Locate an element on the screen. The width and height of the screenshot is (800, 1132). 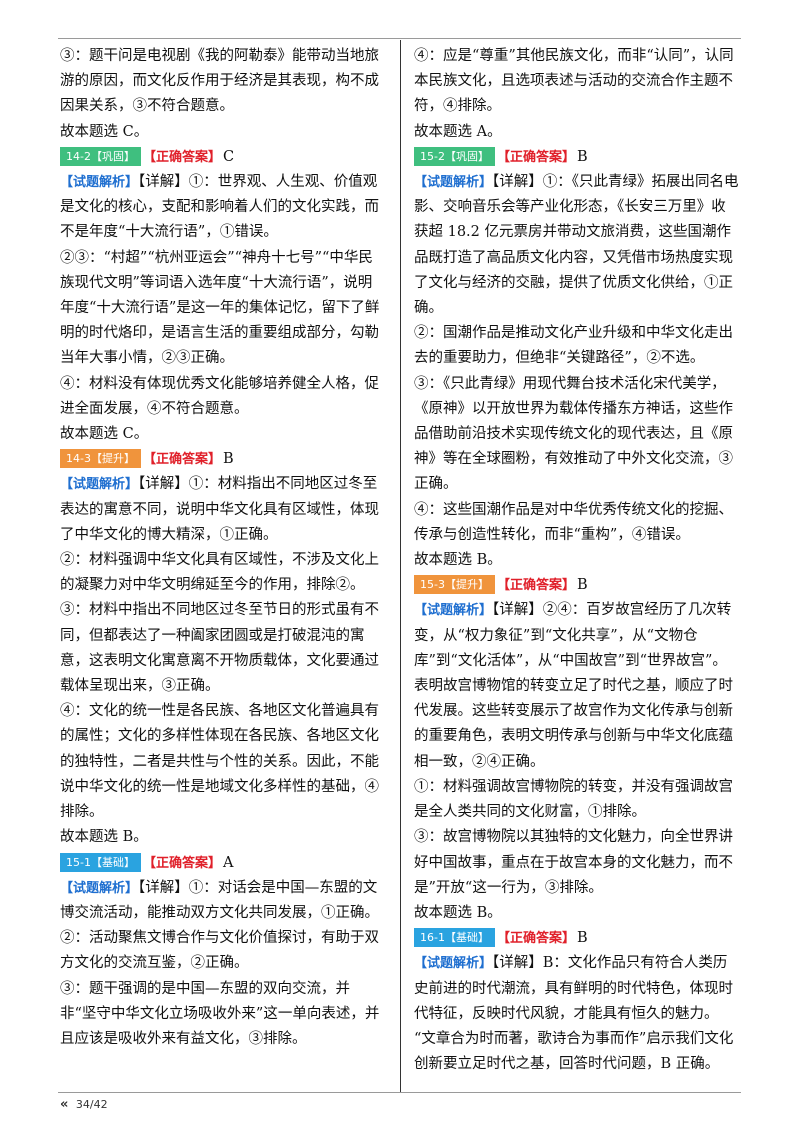
page-footer: « 34/42 is located at coordinates (84, 1104).